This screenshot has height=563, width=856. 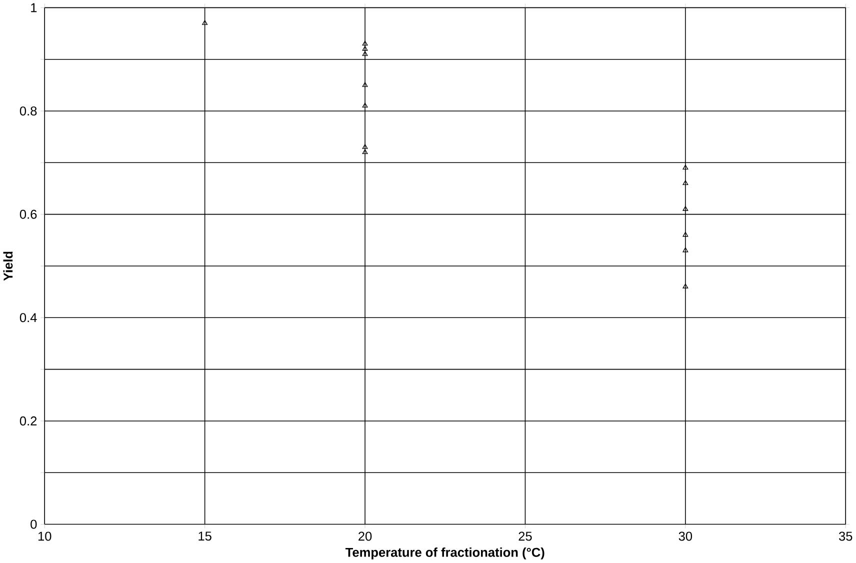 I want to click on y-tick-label: 0.8, so click(x=28, y=111).